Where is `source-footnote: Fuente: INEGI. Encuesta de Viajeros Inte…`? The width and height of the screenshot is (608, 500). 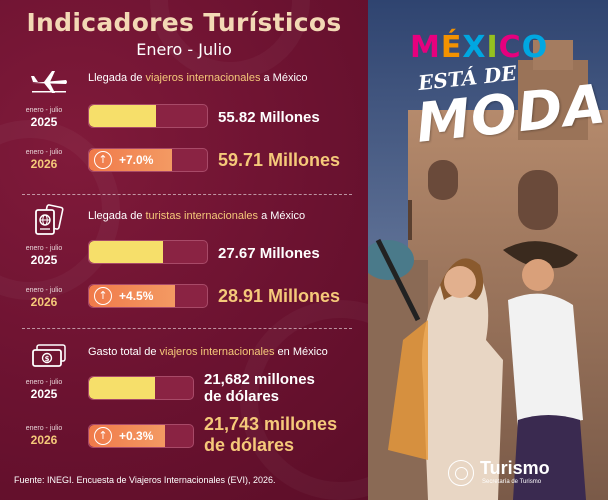
source-footnote: Fuente: INEGI. Encuesta de Viajeros Inte… is located at coordinates (145, 480).